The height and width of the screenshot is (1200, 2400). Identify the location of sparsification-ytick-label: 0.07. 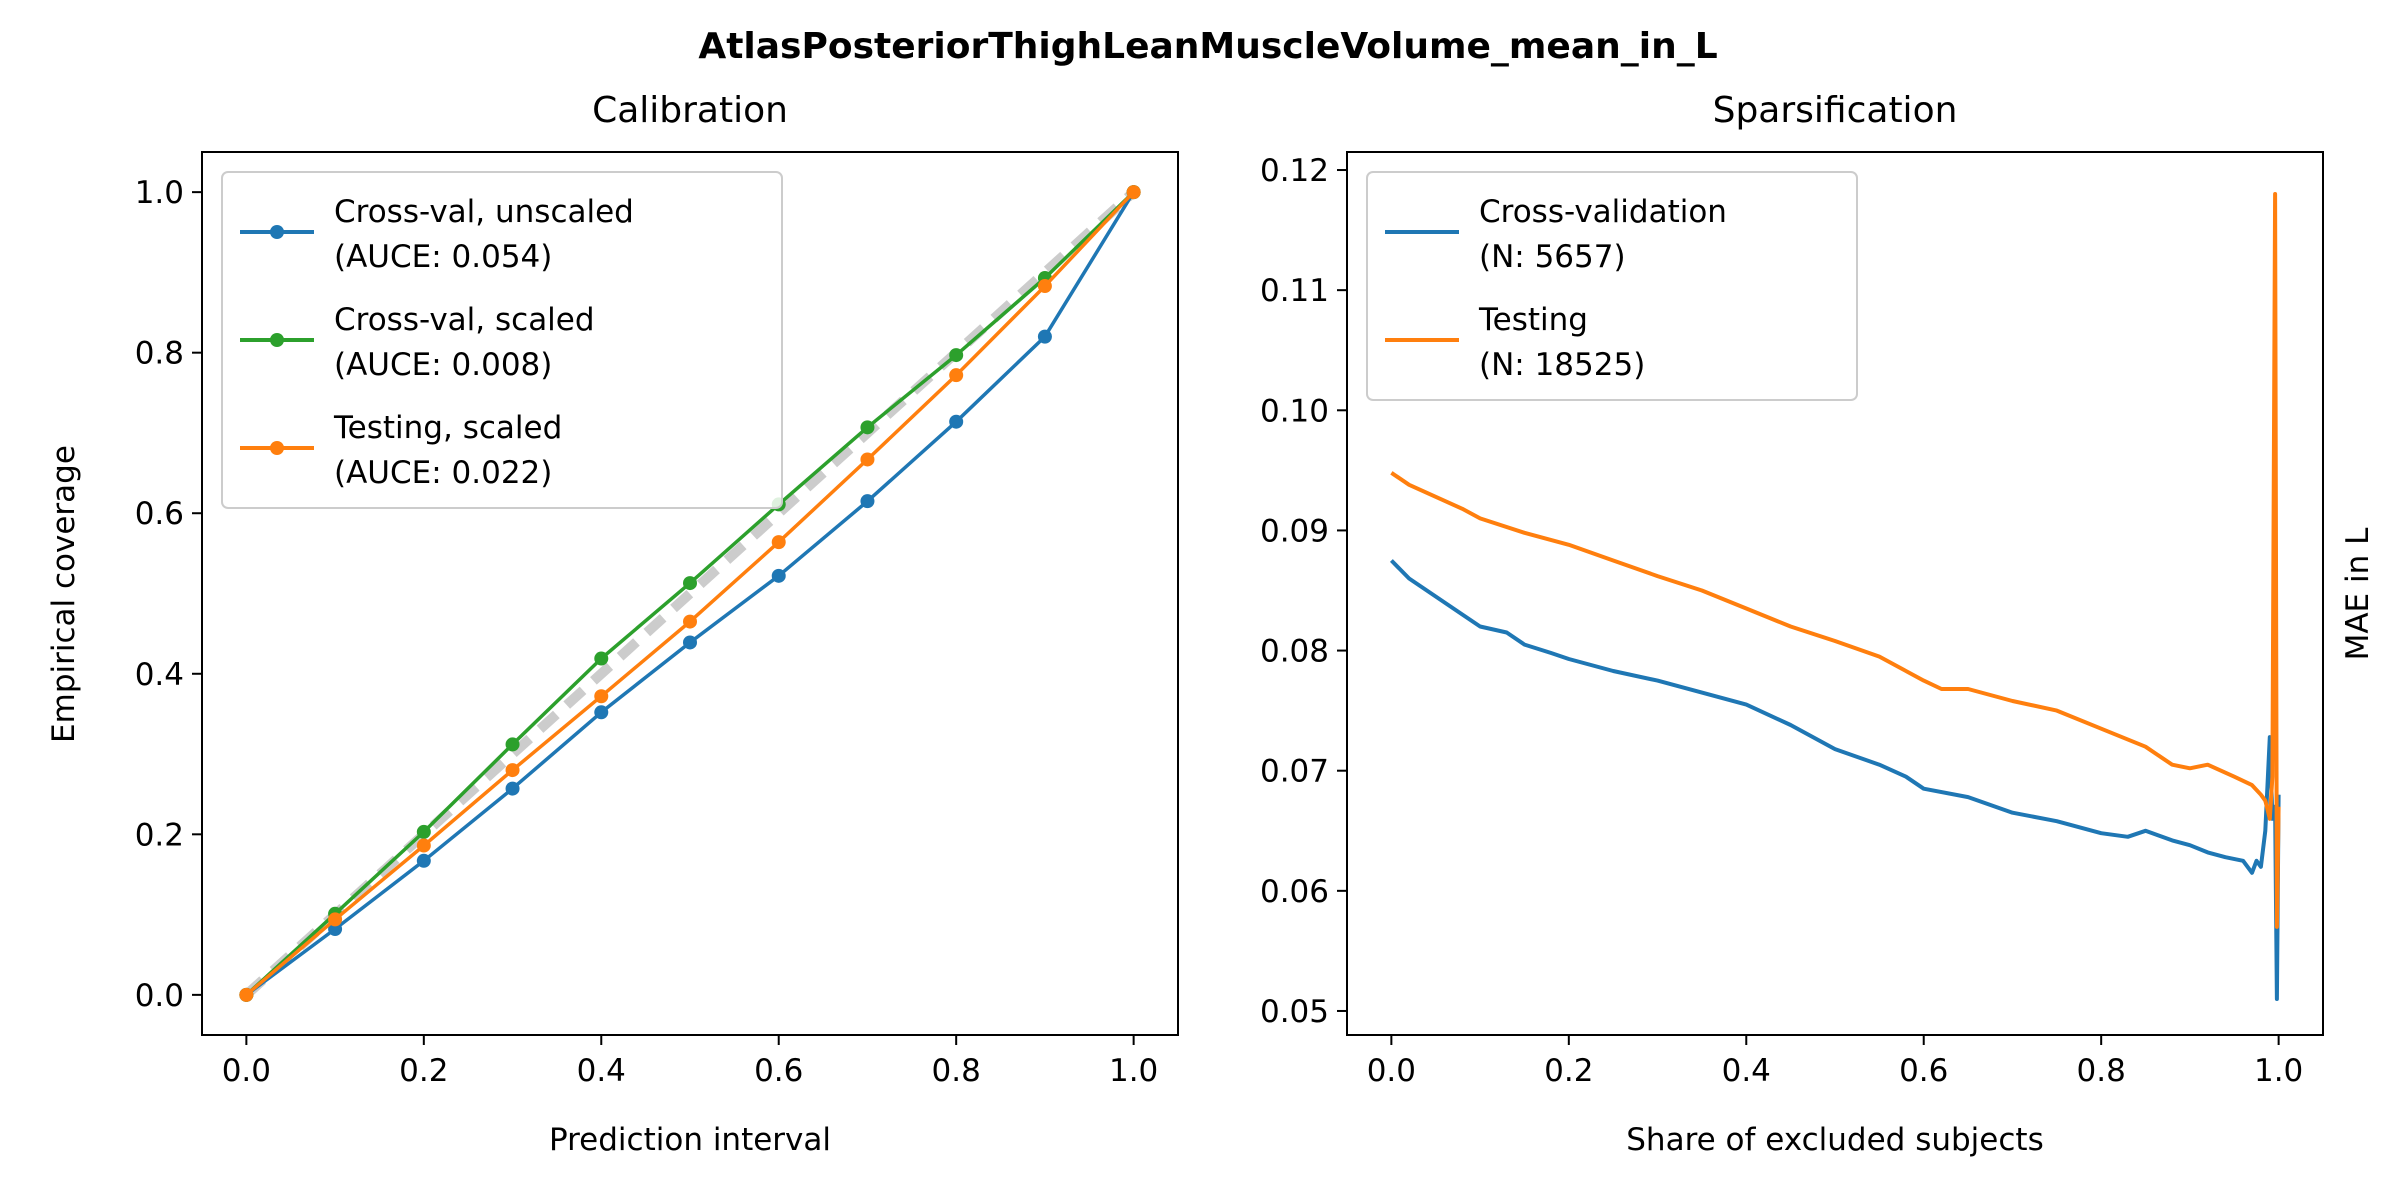
(1294, 772).